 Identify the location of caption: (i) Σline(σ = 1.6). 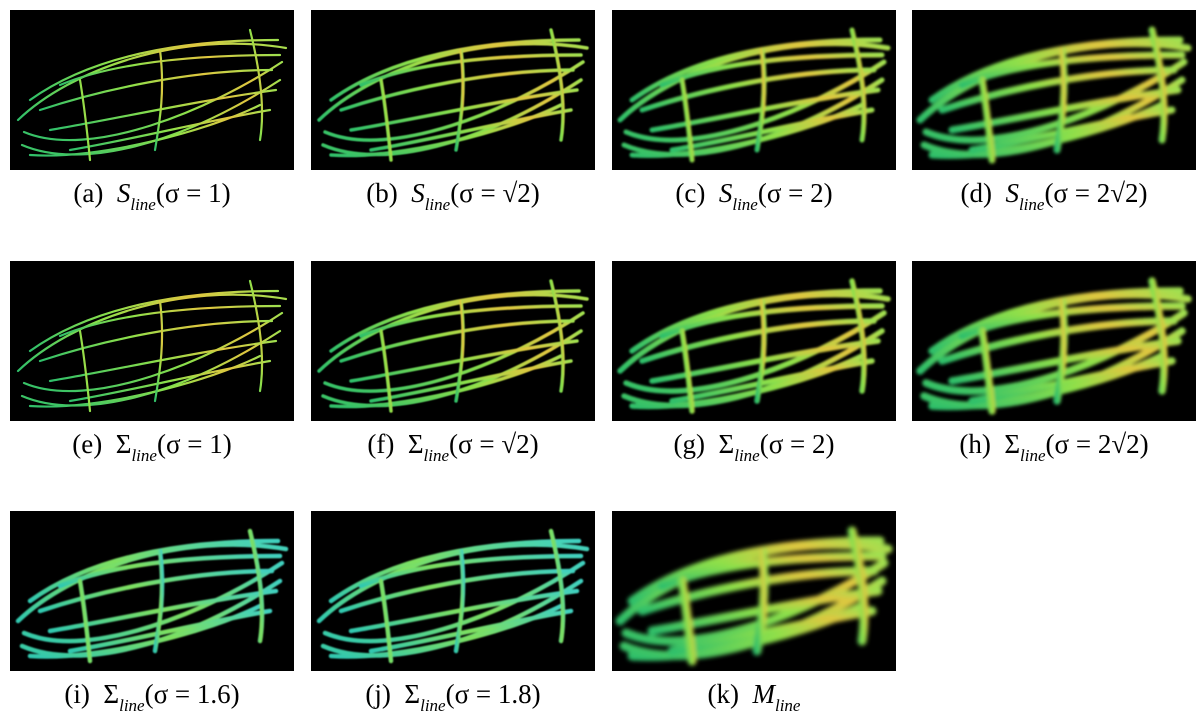
(152, 697).